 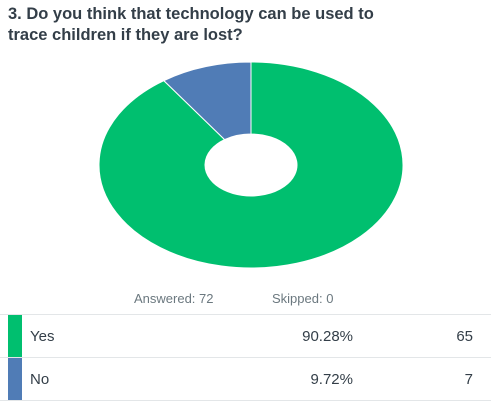 What do you see at coordinates (40, 379) in the screenshot?
I see `answer-label: No` at bounding box center [40, 379].